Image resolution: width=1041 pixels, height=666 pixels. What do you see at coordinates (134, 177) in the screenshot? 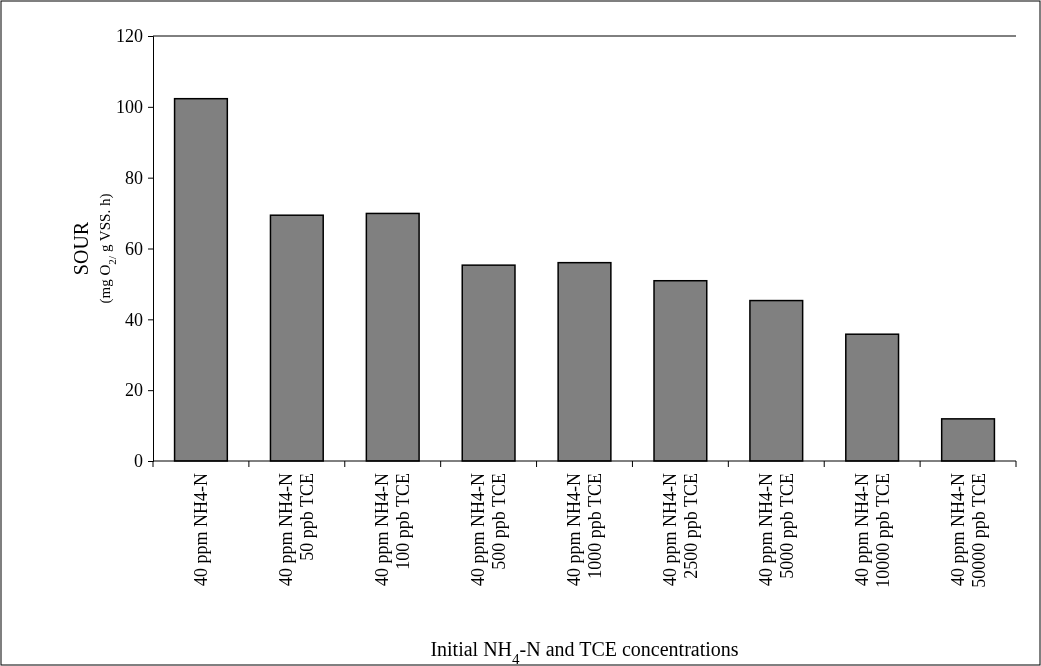
I see `y-tick-label: 80` at bounding box center [134, 177].